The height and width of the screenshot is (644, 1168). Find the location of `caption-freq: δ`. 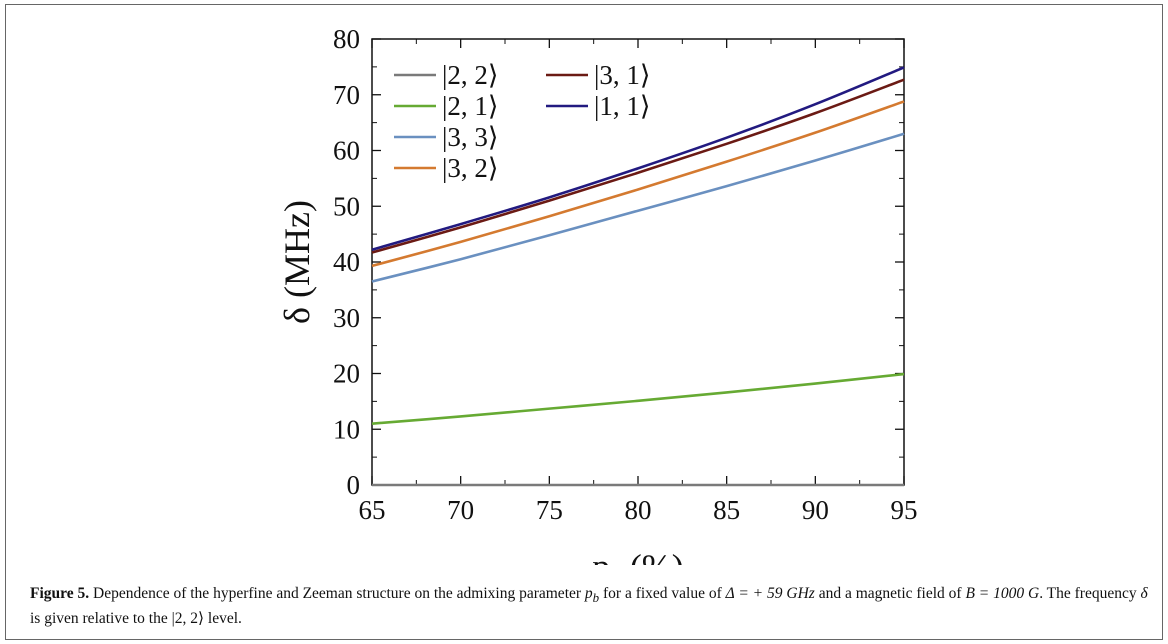

caption-freq: δ is located at coordinates (1144, 593).